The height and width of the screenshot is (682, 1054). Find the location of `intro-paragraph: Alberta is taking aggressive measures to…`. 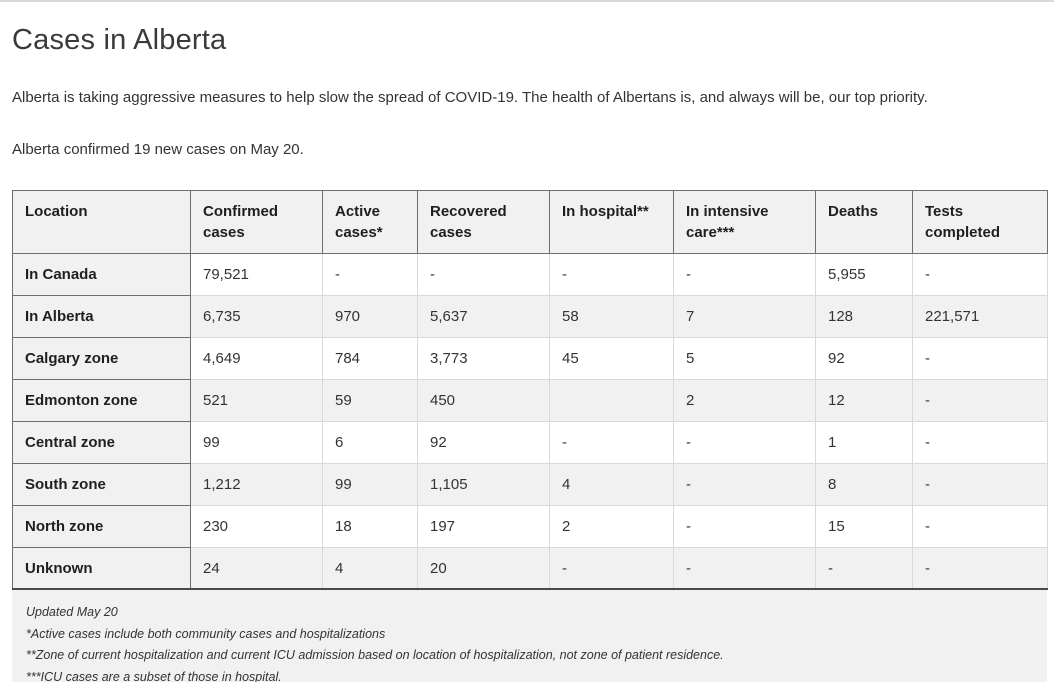

intro-paragraph: Alberta is taking aggressive measures to… is located at coordinates (470, 97).